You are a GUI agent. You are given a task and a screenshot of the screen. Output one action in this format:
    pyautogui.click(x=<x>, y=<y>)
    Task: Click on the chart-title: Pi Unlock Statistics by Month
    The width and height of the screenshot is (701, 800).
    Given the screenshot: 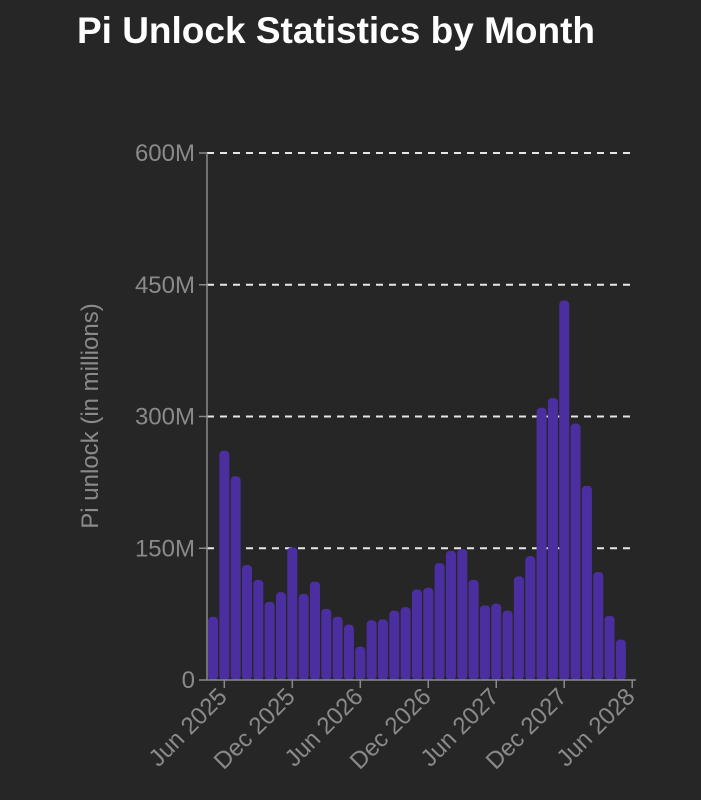 What is the action you would take?
    pyautogui.click(x=336, y=30)
    